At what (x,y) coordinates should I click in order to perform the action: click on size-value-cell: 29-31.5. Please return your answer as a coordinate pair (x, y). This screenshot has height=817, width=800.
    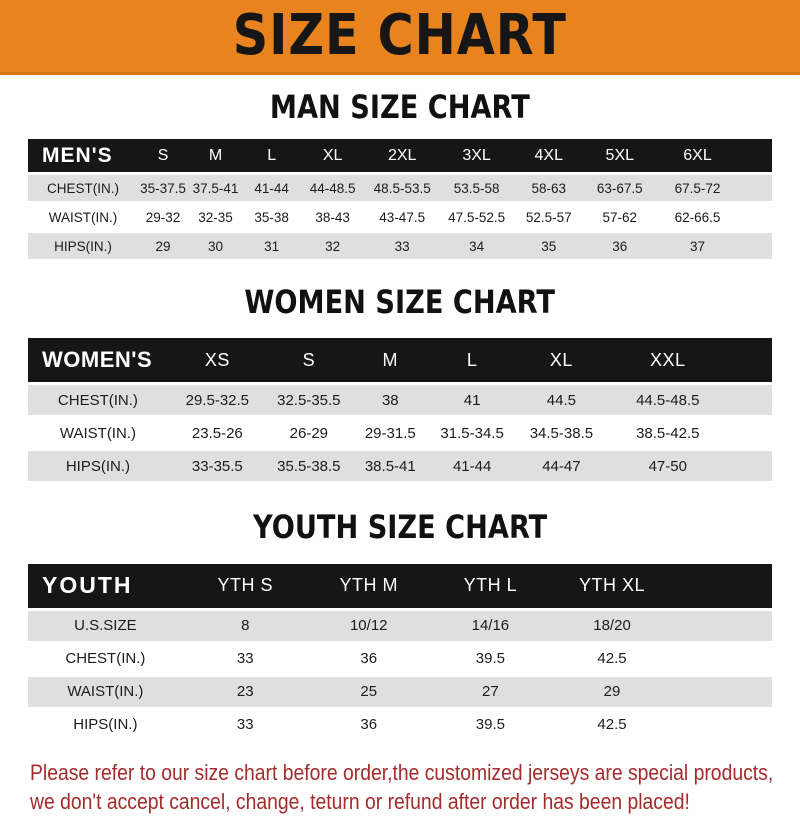
    Looking at the image, I should click on (390, 433).